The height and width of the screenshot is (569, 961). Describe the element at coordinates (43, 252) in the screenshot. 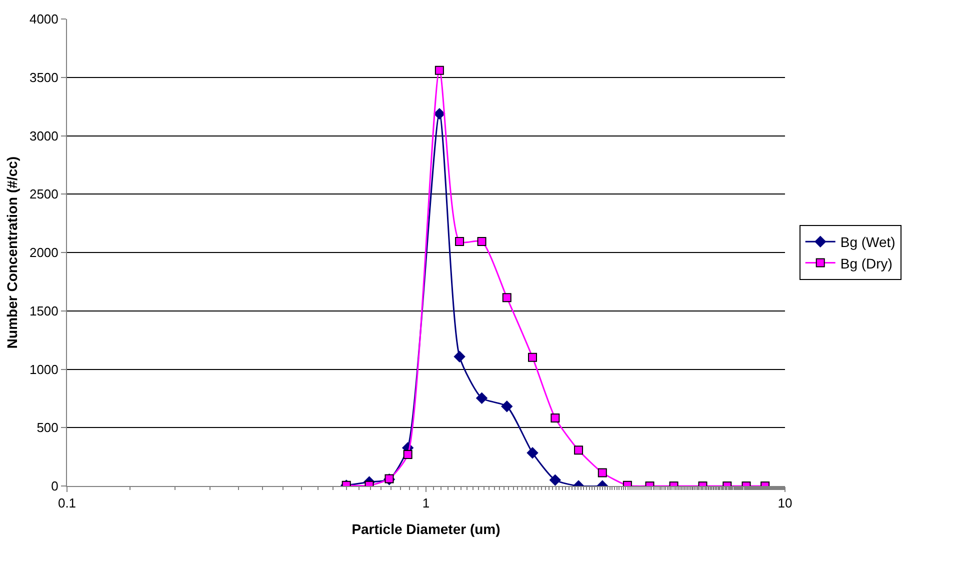

I see `y-tick-label: 2000` at that location.